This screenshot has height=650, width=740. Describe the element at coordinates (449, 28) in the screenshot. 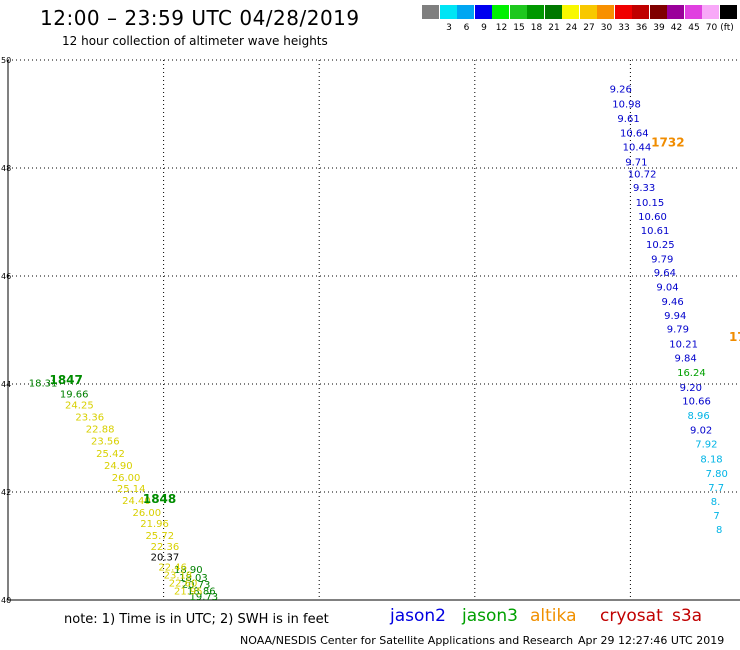

I see `scale-label: 3` at that location.